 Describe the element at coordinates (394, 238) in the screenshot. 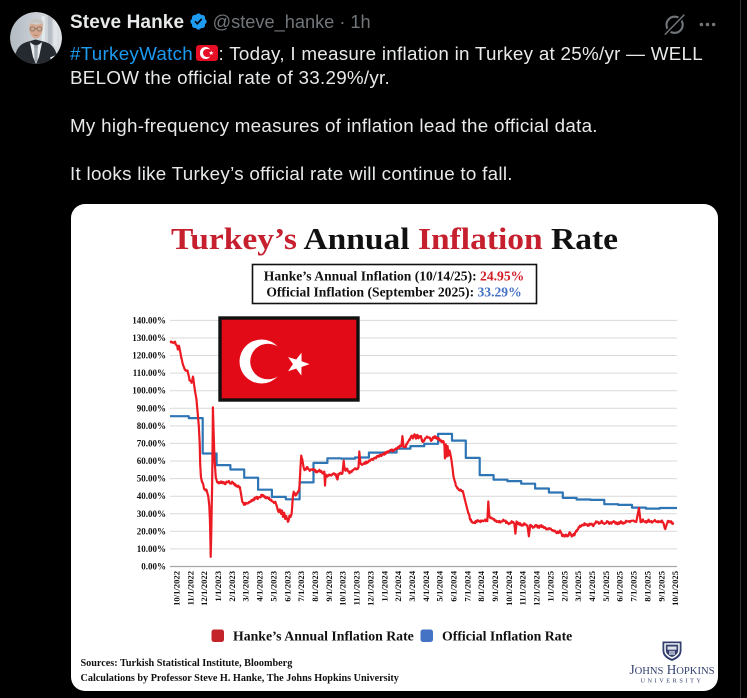

I see `svg-text: Turkey’s Annual Inflation Rate` at that location.